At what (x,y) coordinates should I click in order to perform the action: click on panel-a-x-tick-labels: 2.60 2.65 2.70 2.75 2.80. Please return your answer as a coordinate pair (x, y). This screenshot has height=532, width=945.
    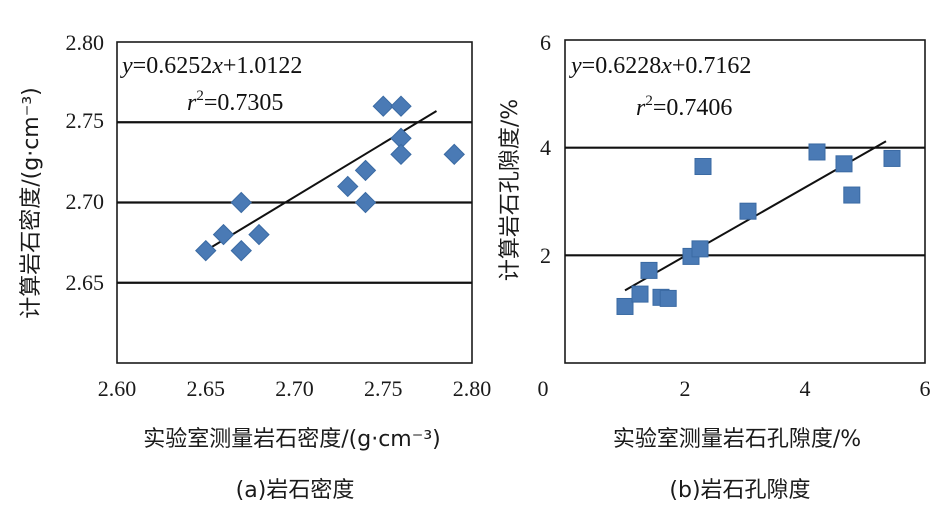
    Looking at the image, I should click on (295, 388).